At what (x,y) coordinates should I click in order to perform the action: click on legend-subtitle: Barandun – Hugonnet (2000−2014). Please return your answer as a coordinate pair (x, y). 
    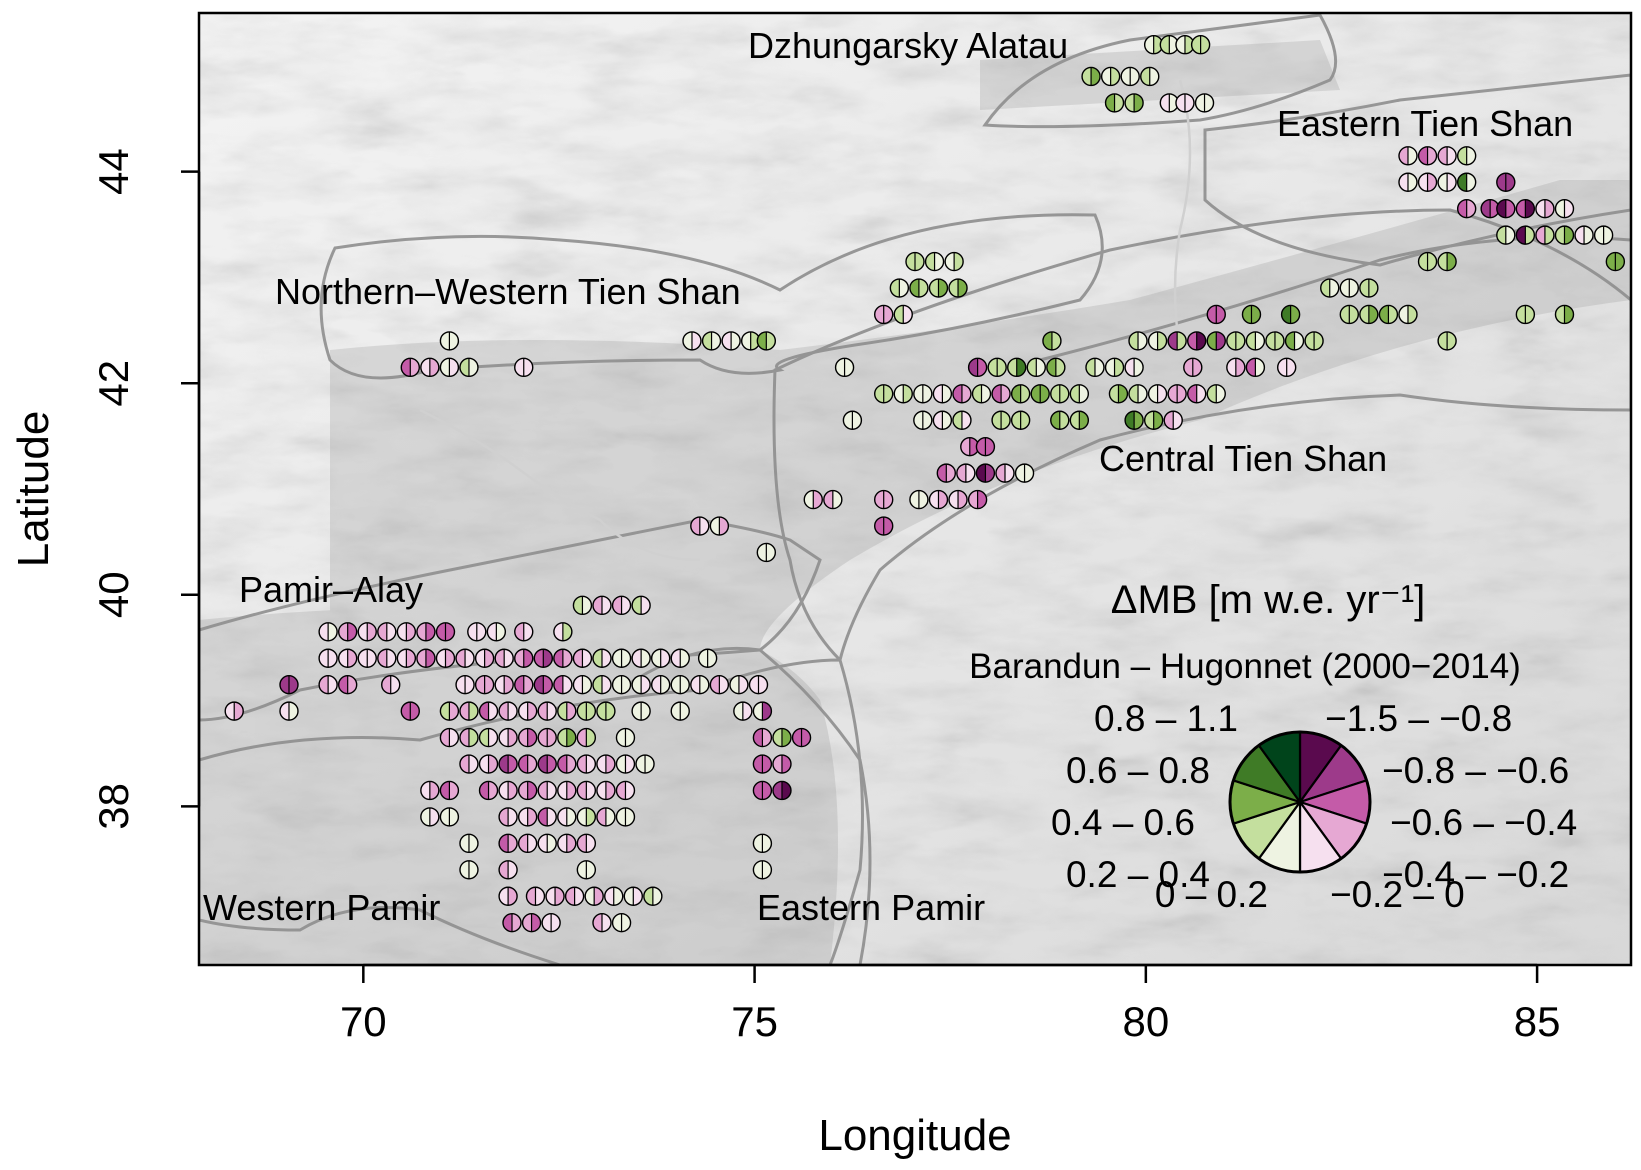
    Looking at the image, I should click on (1245, 666).